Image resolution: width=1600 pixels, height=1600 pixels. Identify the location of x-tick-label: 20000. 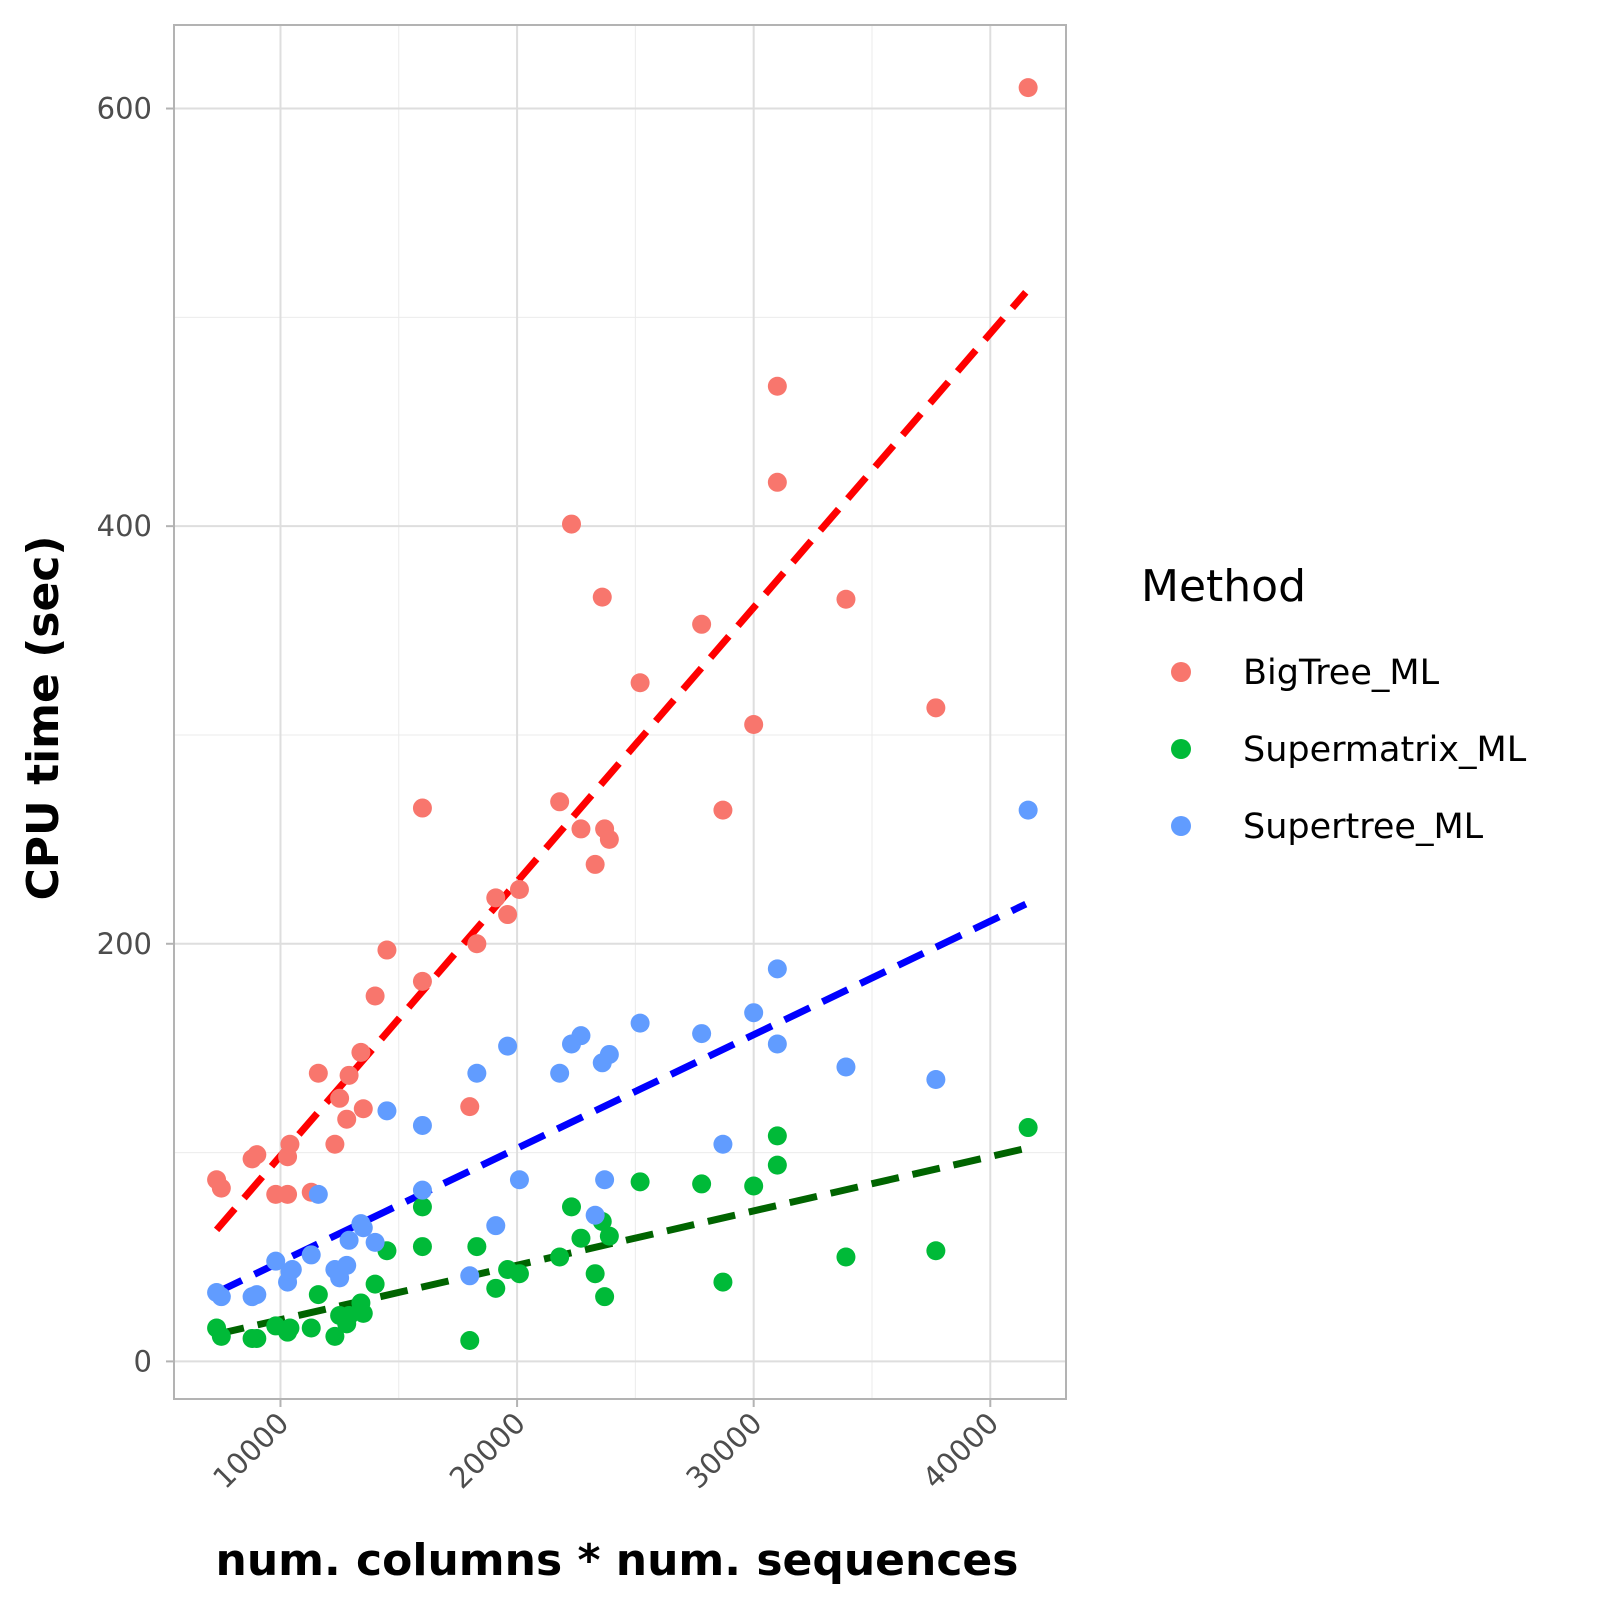
(487, 1450).